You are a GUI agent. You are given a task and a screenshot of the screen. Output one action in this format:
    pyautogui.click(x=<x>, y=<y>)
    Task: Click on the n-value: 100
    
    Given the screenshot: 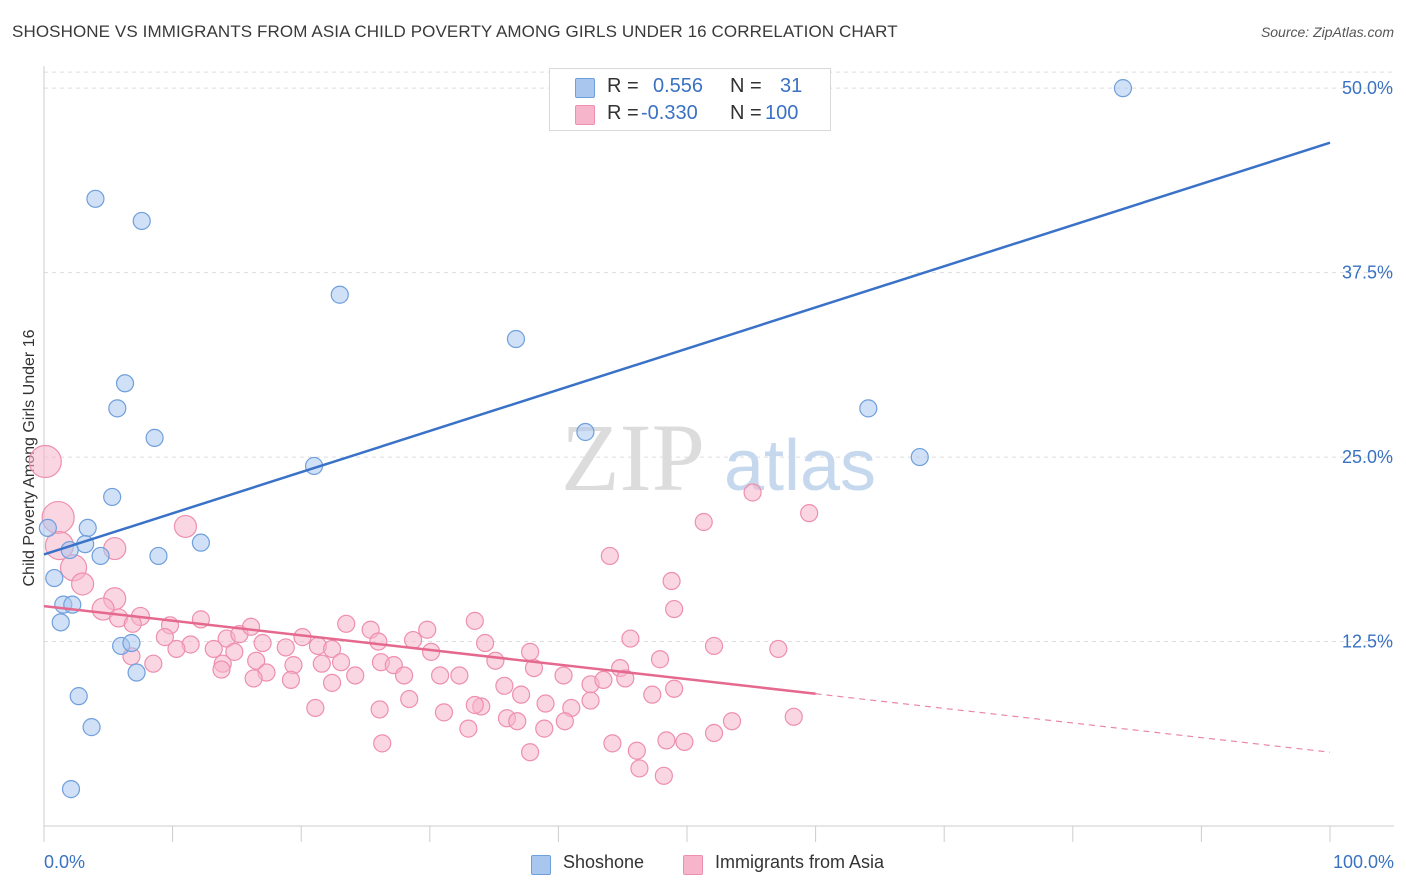 What is the action you would take?
    pyautogui.click(x=782, y=113)
    